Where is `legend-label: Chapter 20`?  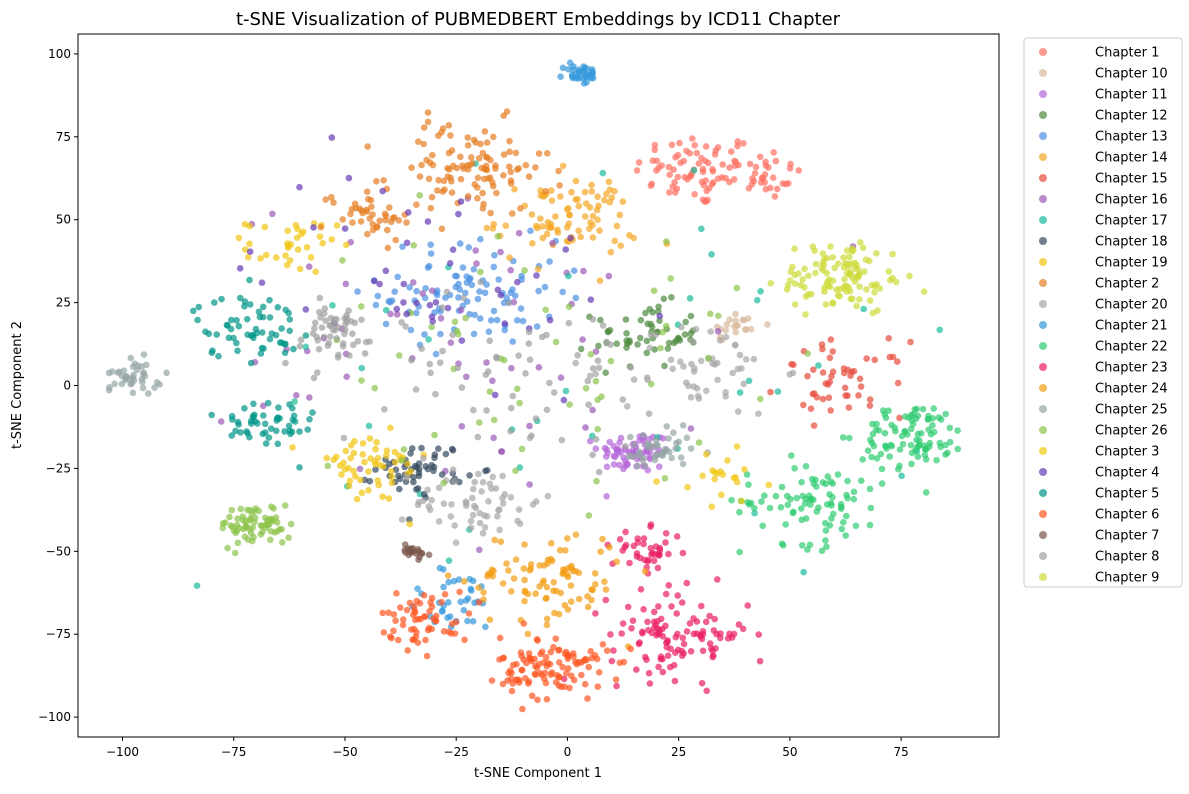
legend-label: Chapter 20 is located at coordinates (1131, 305).